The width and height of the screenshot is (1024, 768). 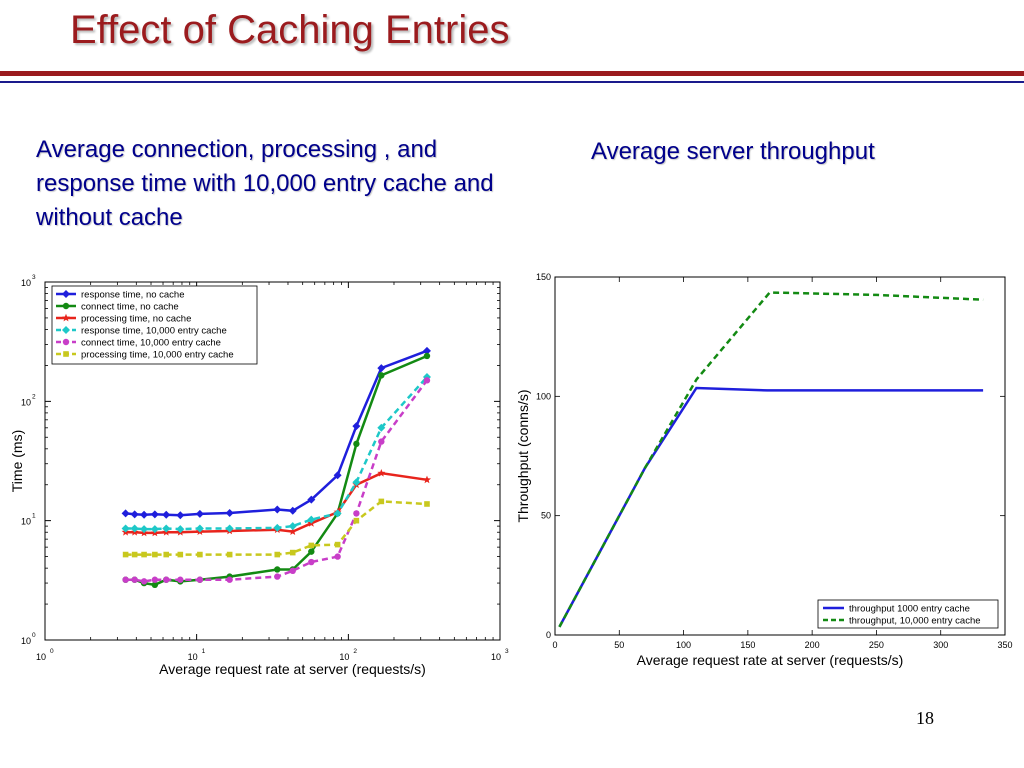 What do you see at coordinates (915, 621) in the screenshot?
I see `legend-label: throughput, 10,000 entry cache` at bounding box center [915, 621].